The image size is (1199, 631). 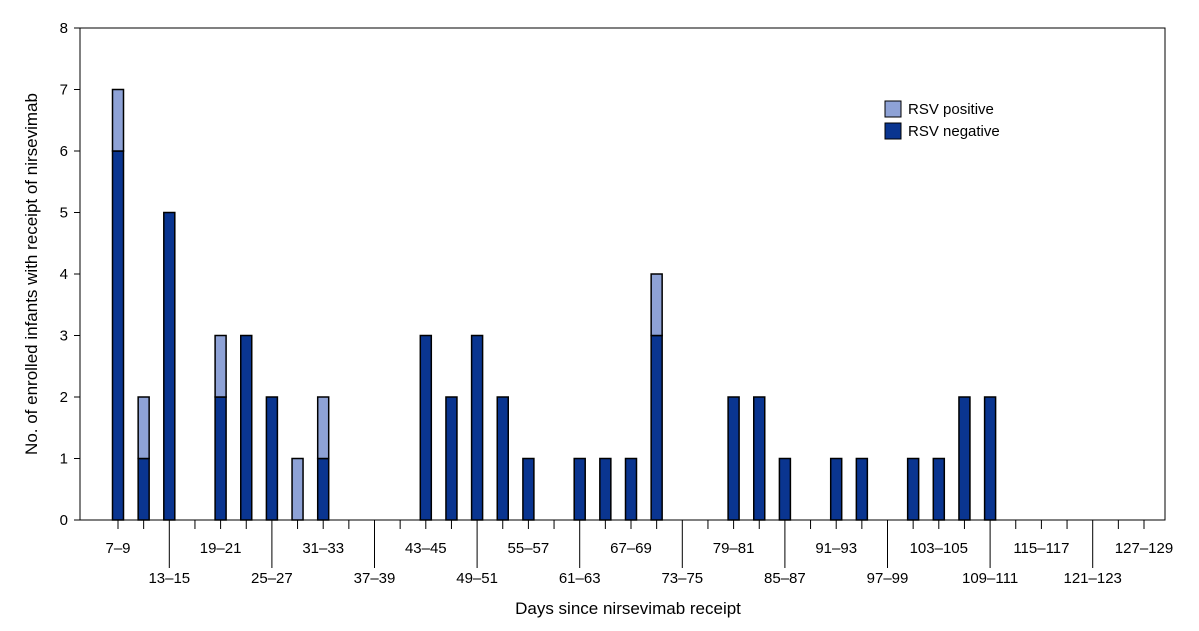 What do you see at coordinates (64, 28) in the screenshot?
I see `y-tick-label: 8` at bounding box center [64, 28].